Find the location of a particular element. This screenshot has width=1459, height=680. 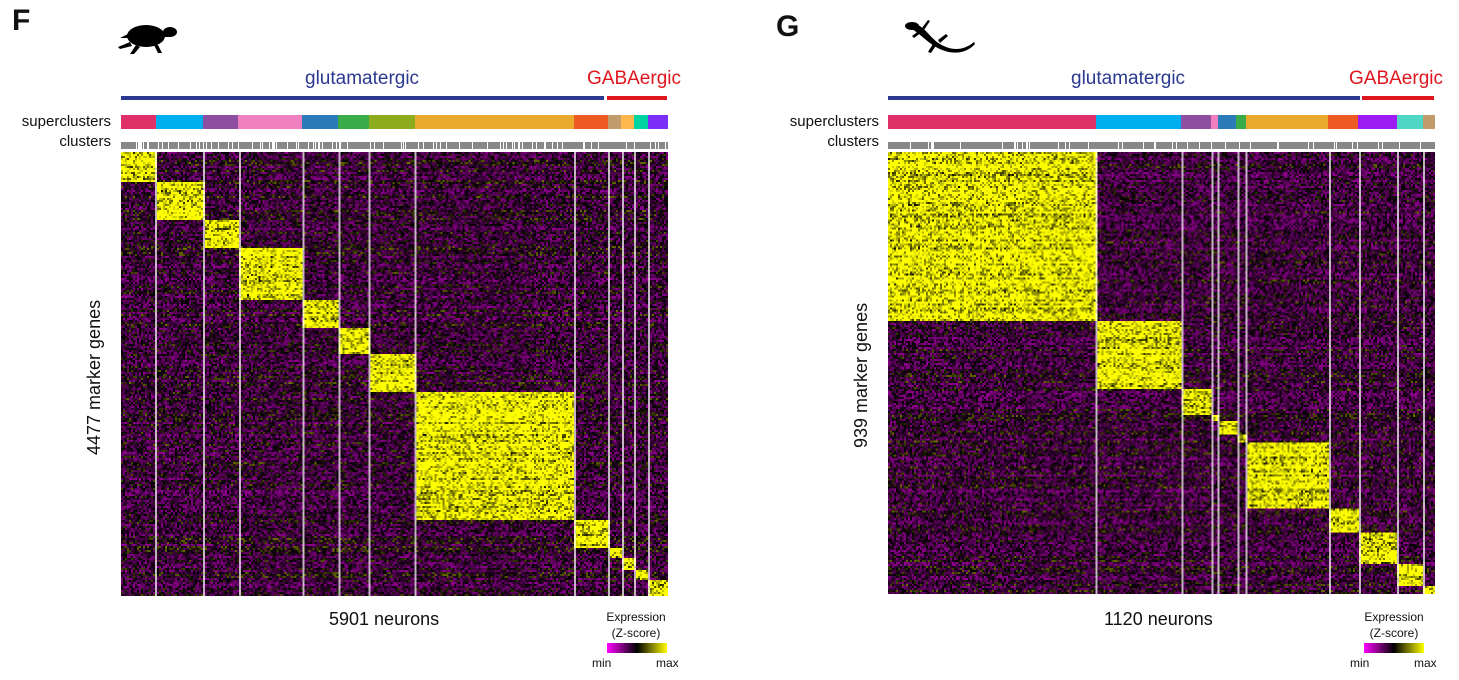

y-axis-label: 4477 marker genes is located at coordinates (94, 377).